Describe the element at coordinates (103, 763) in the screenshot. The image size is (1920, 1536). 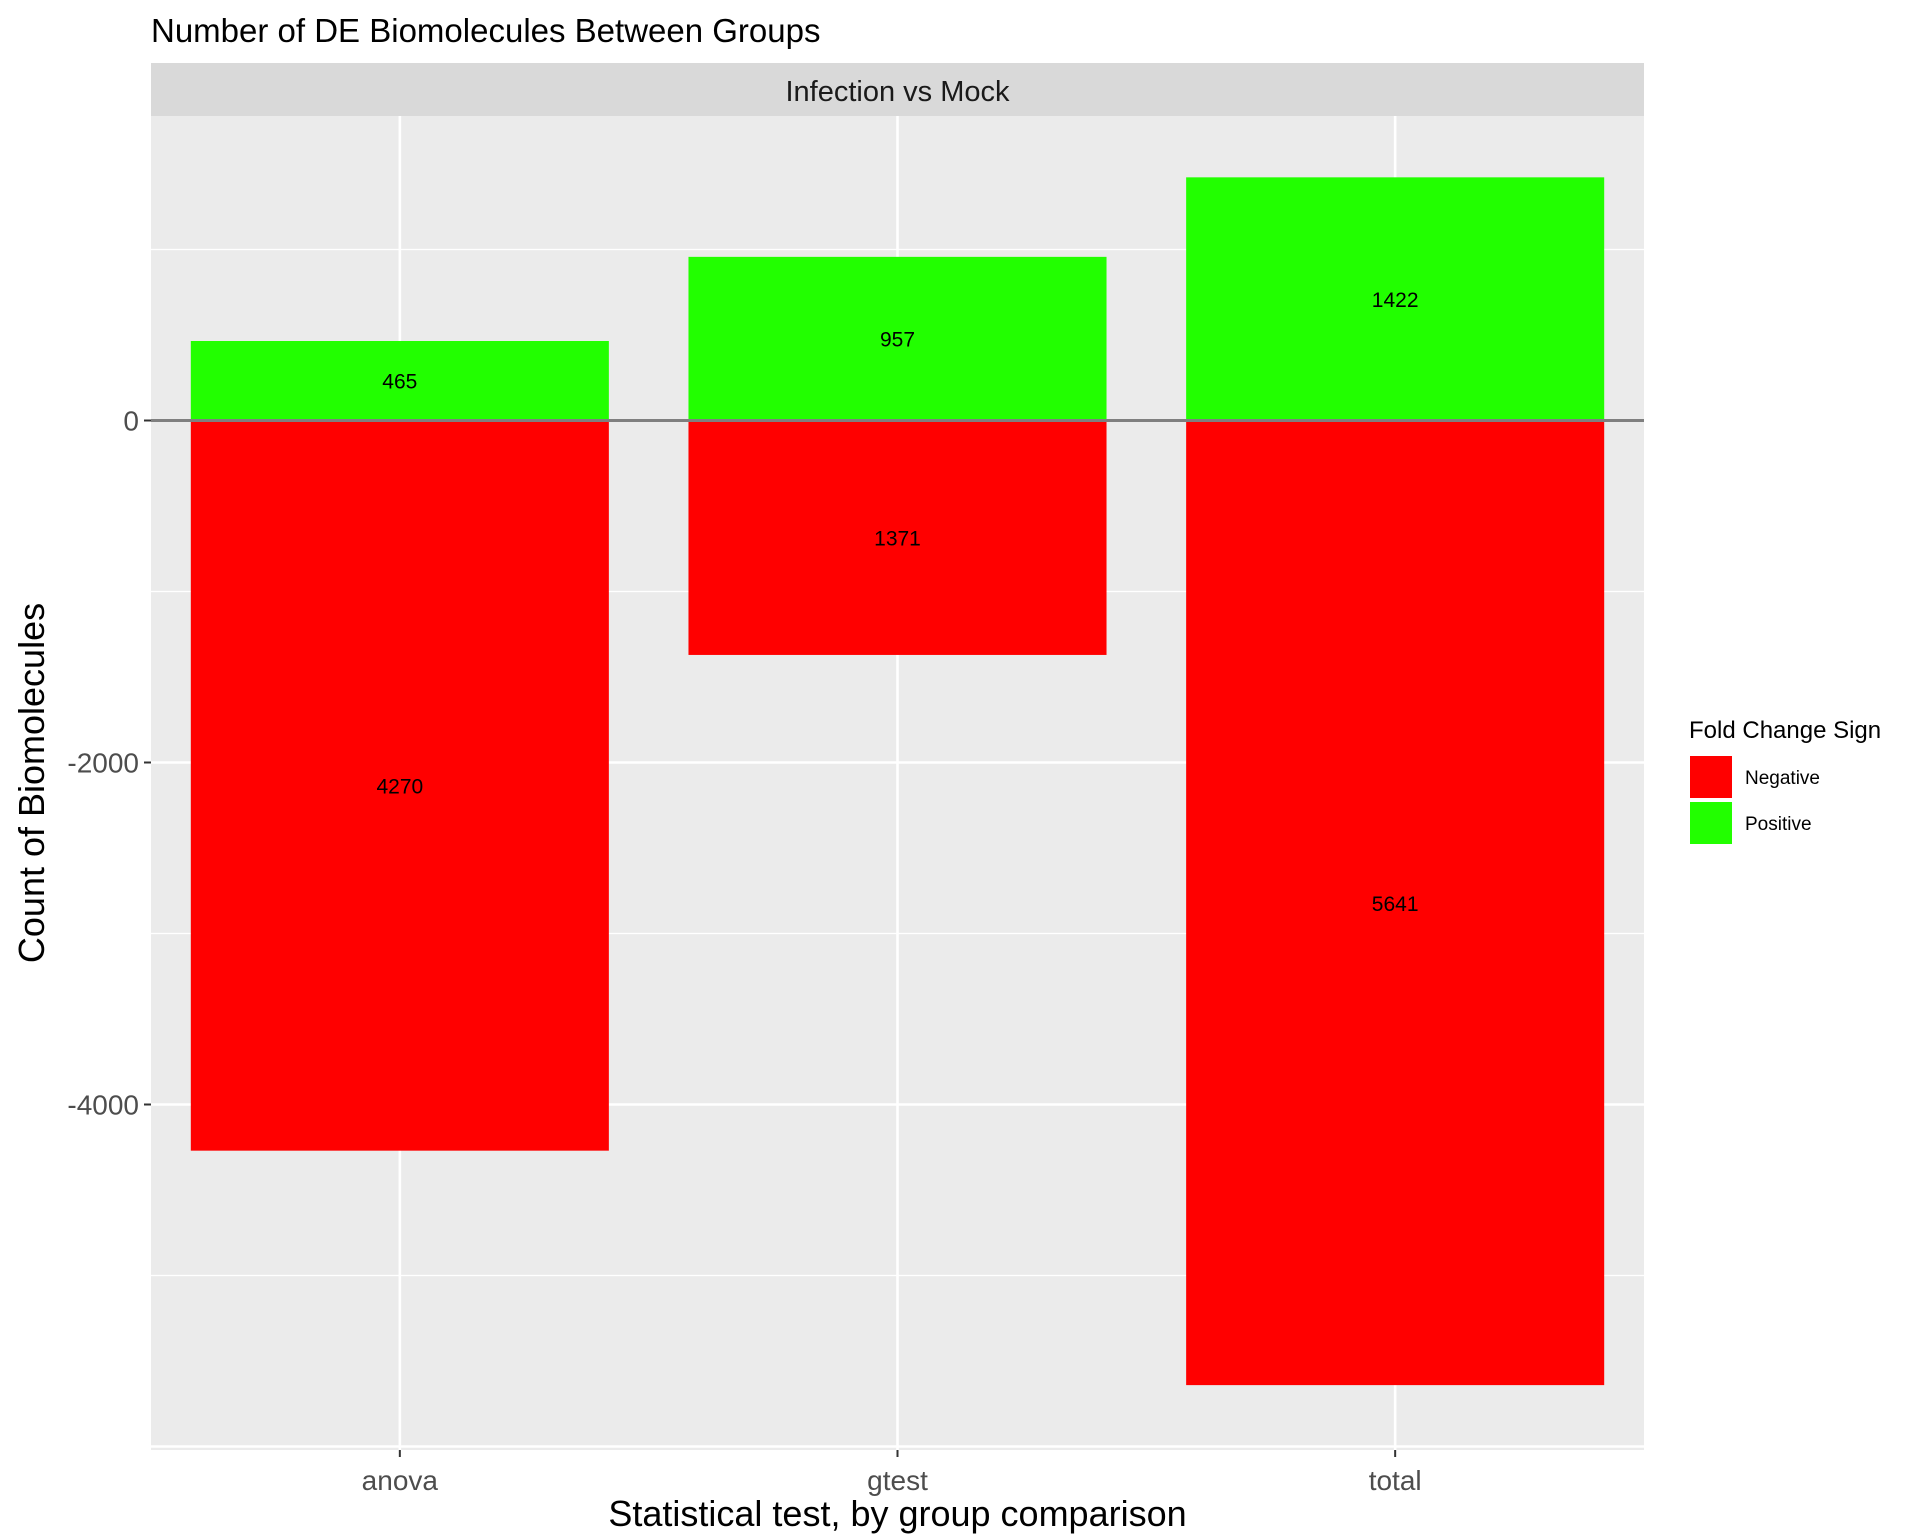
I see `y-tick-label: -2000` at that location.